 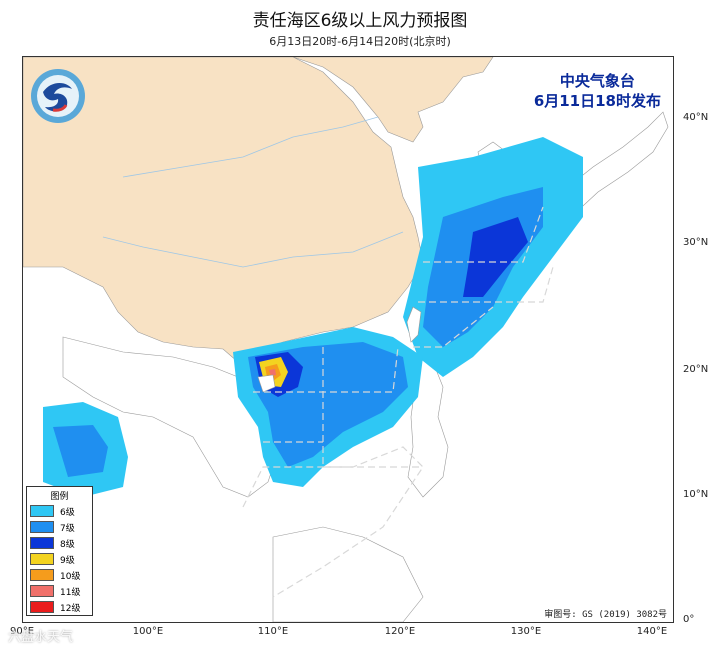 I want to click on lat-tick-20n: 20°N, so click(x=696, y=369).